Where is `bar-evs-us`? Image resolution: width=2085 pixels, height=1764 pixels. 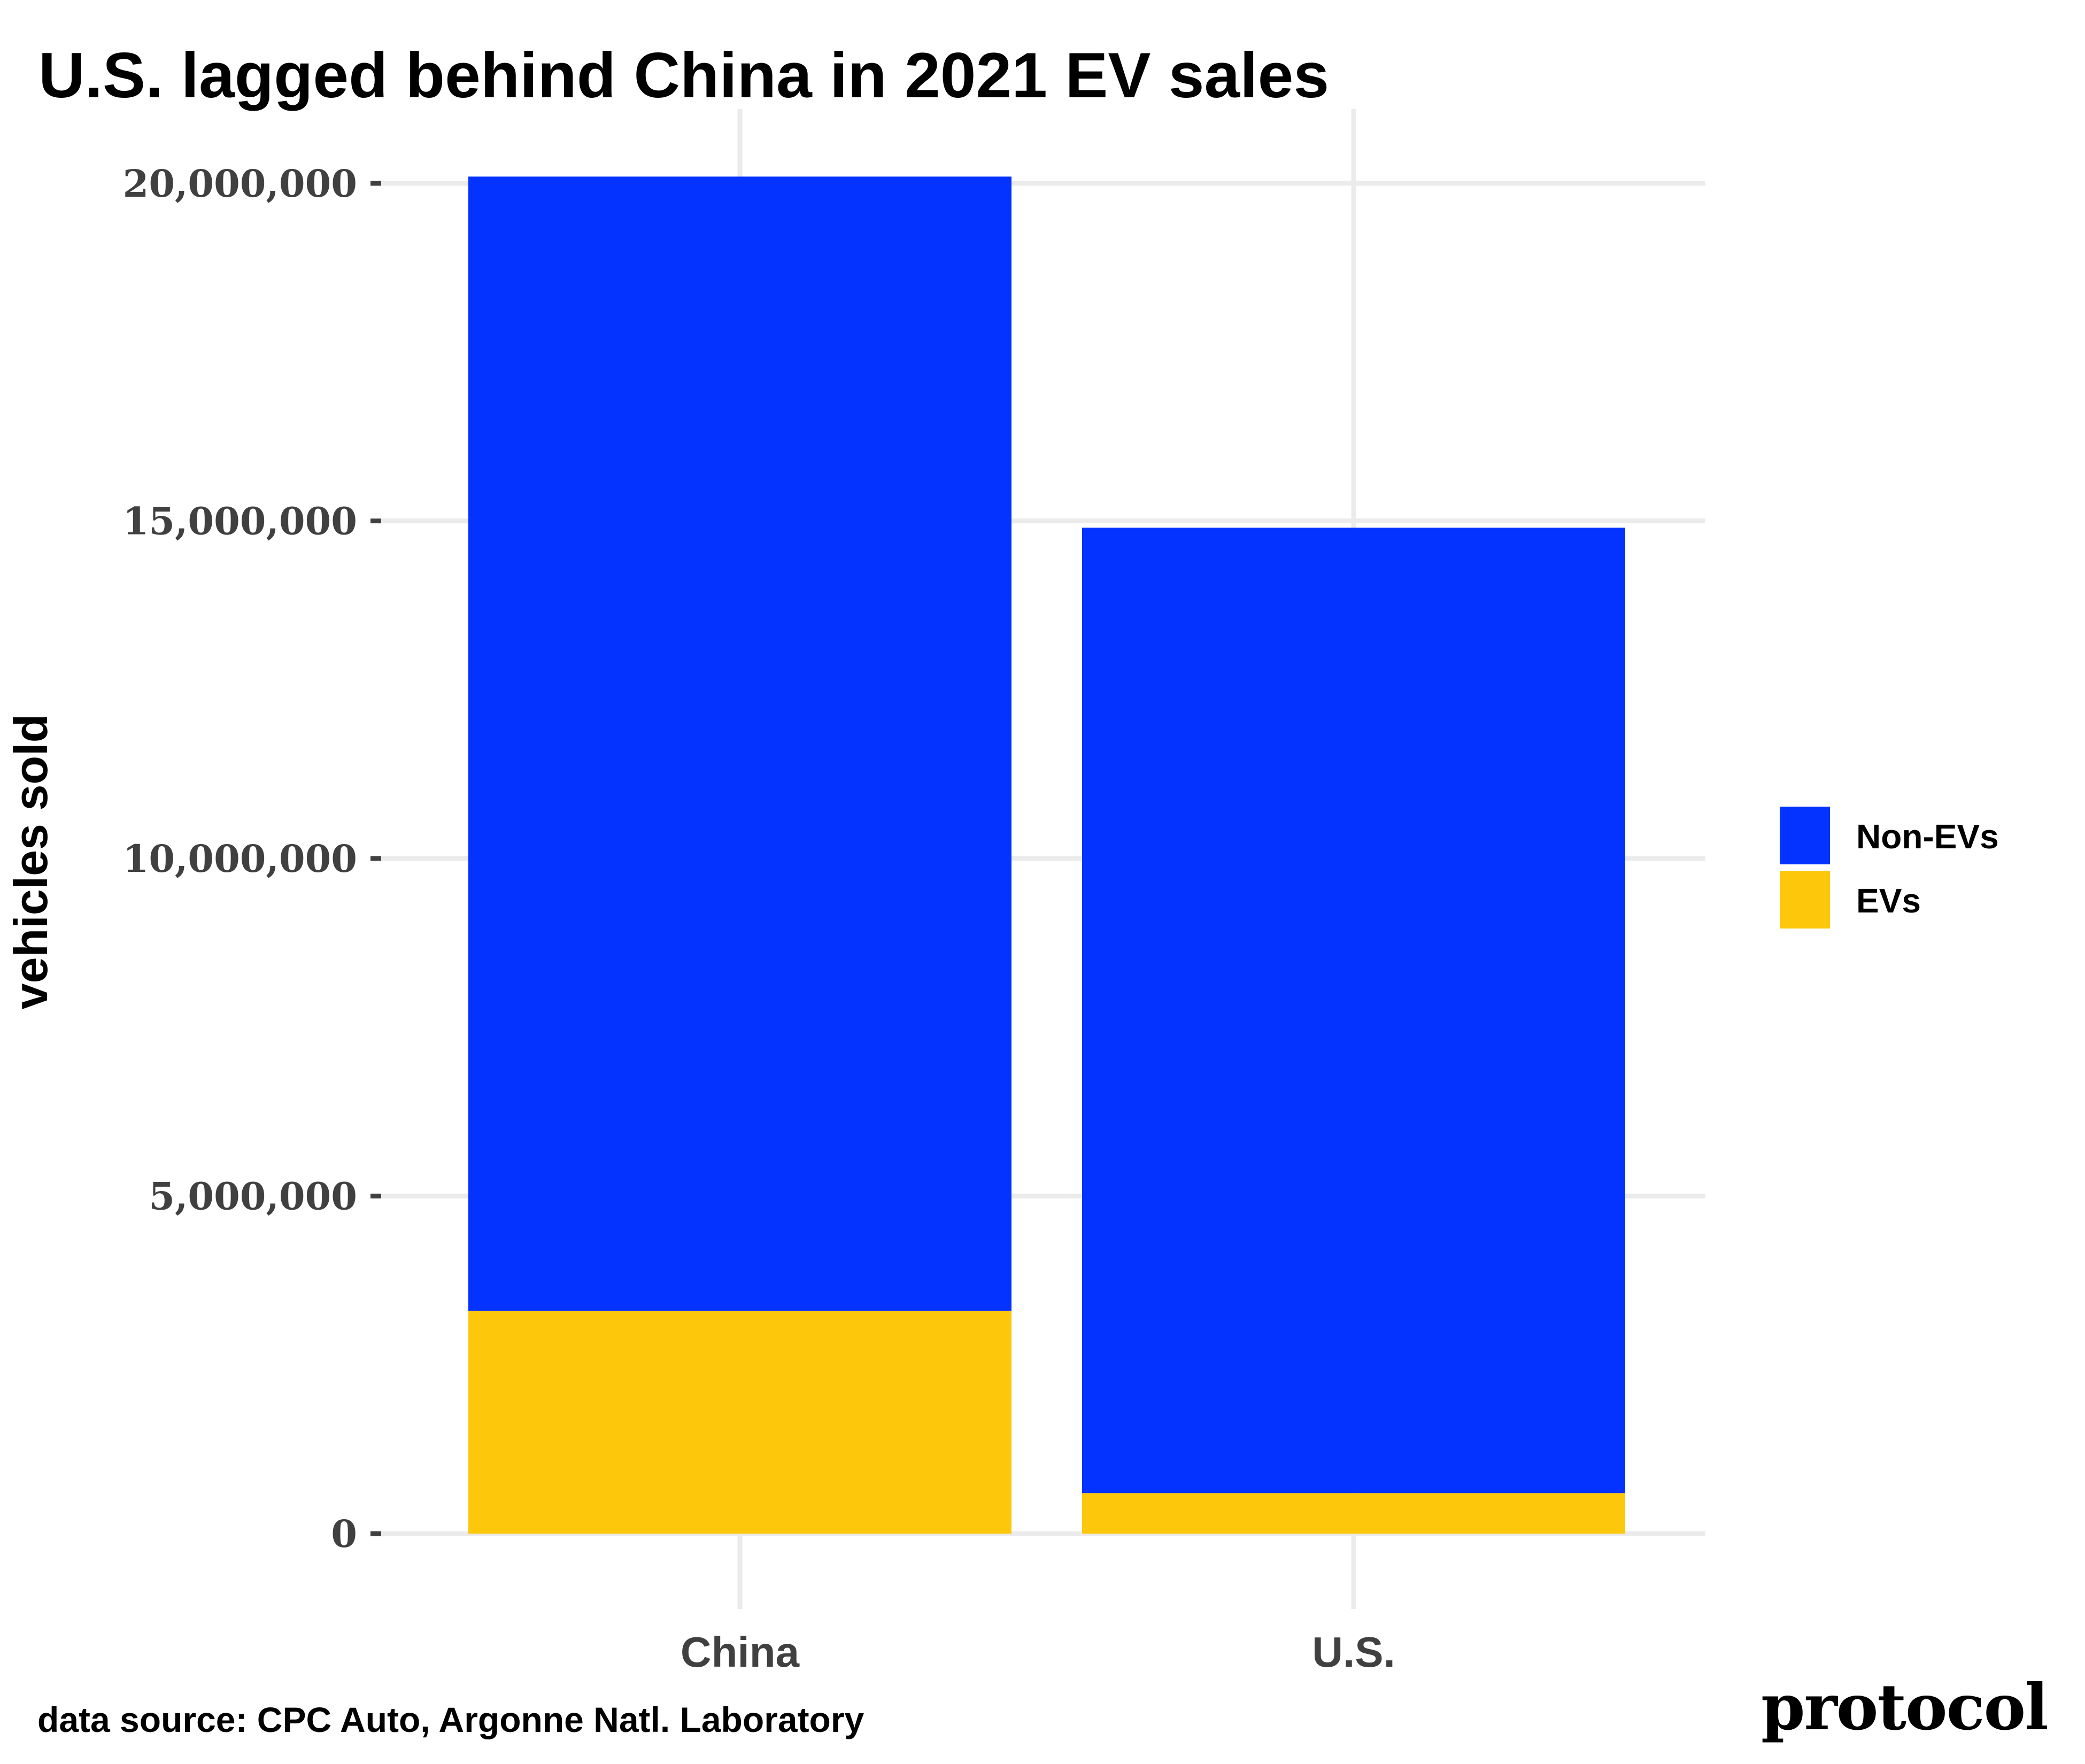
bar-evs-us is located at coordinates (1353, 1513).